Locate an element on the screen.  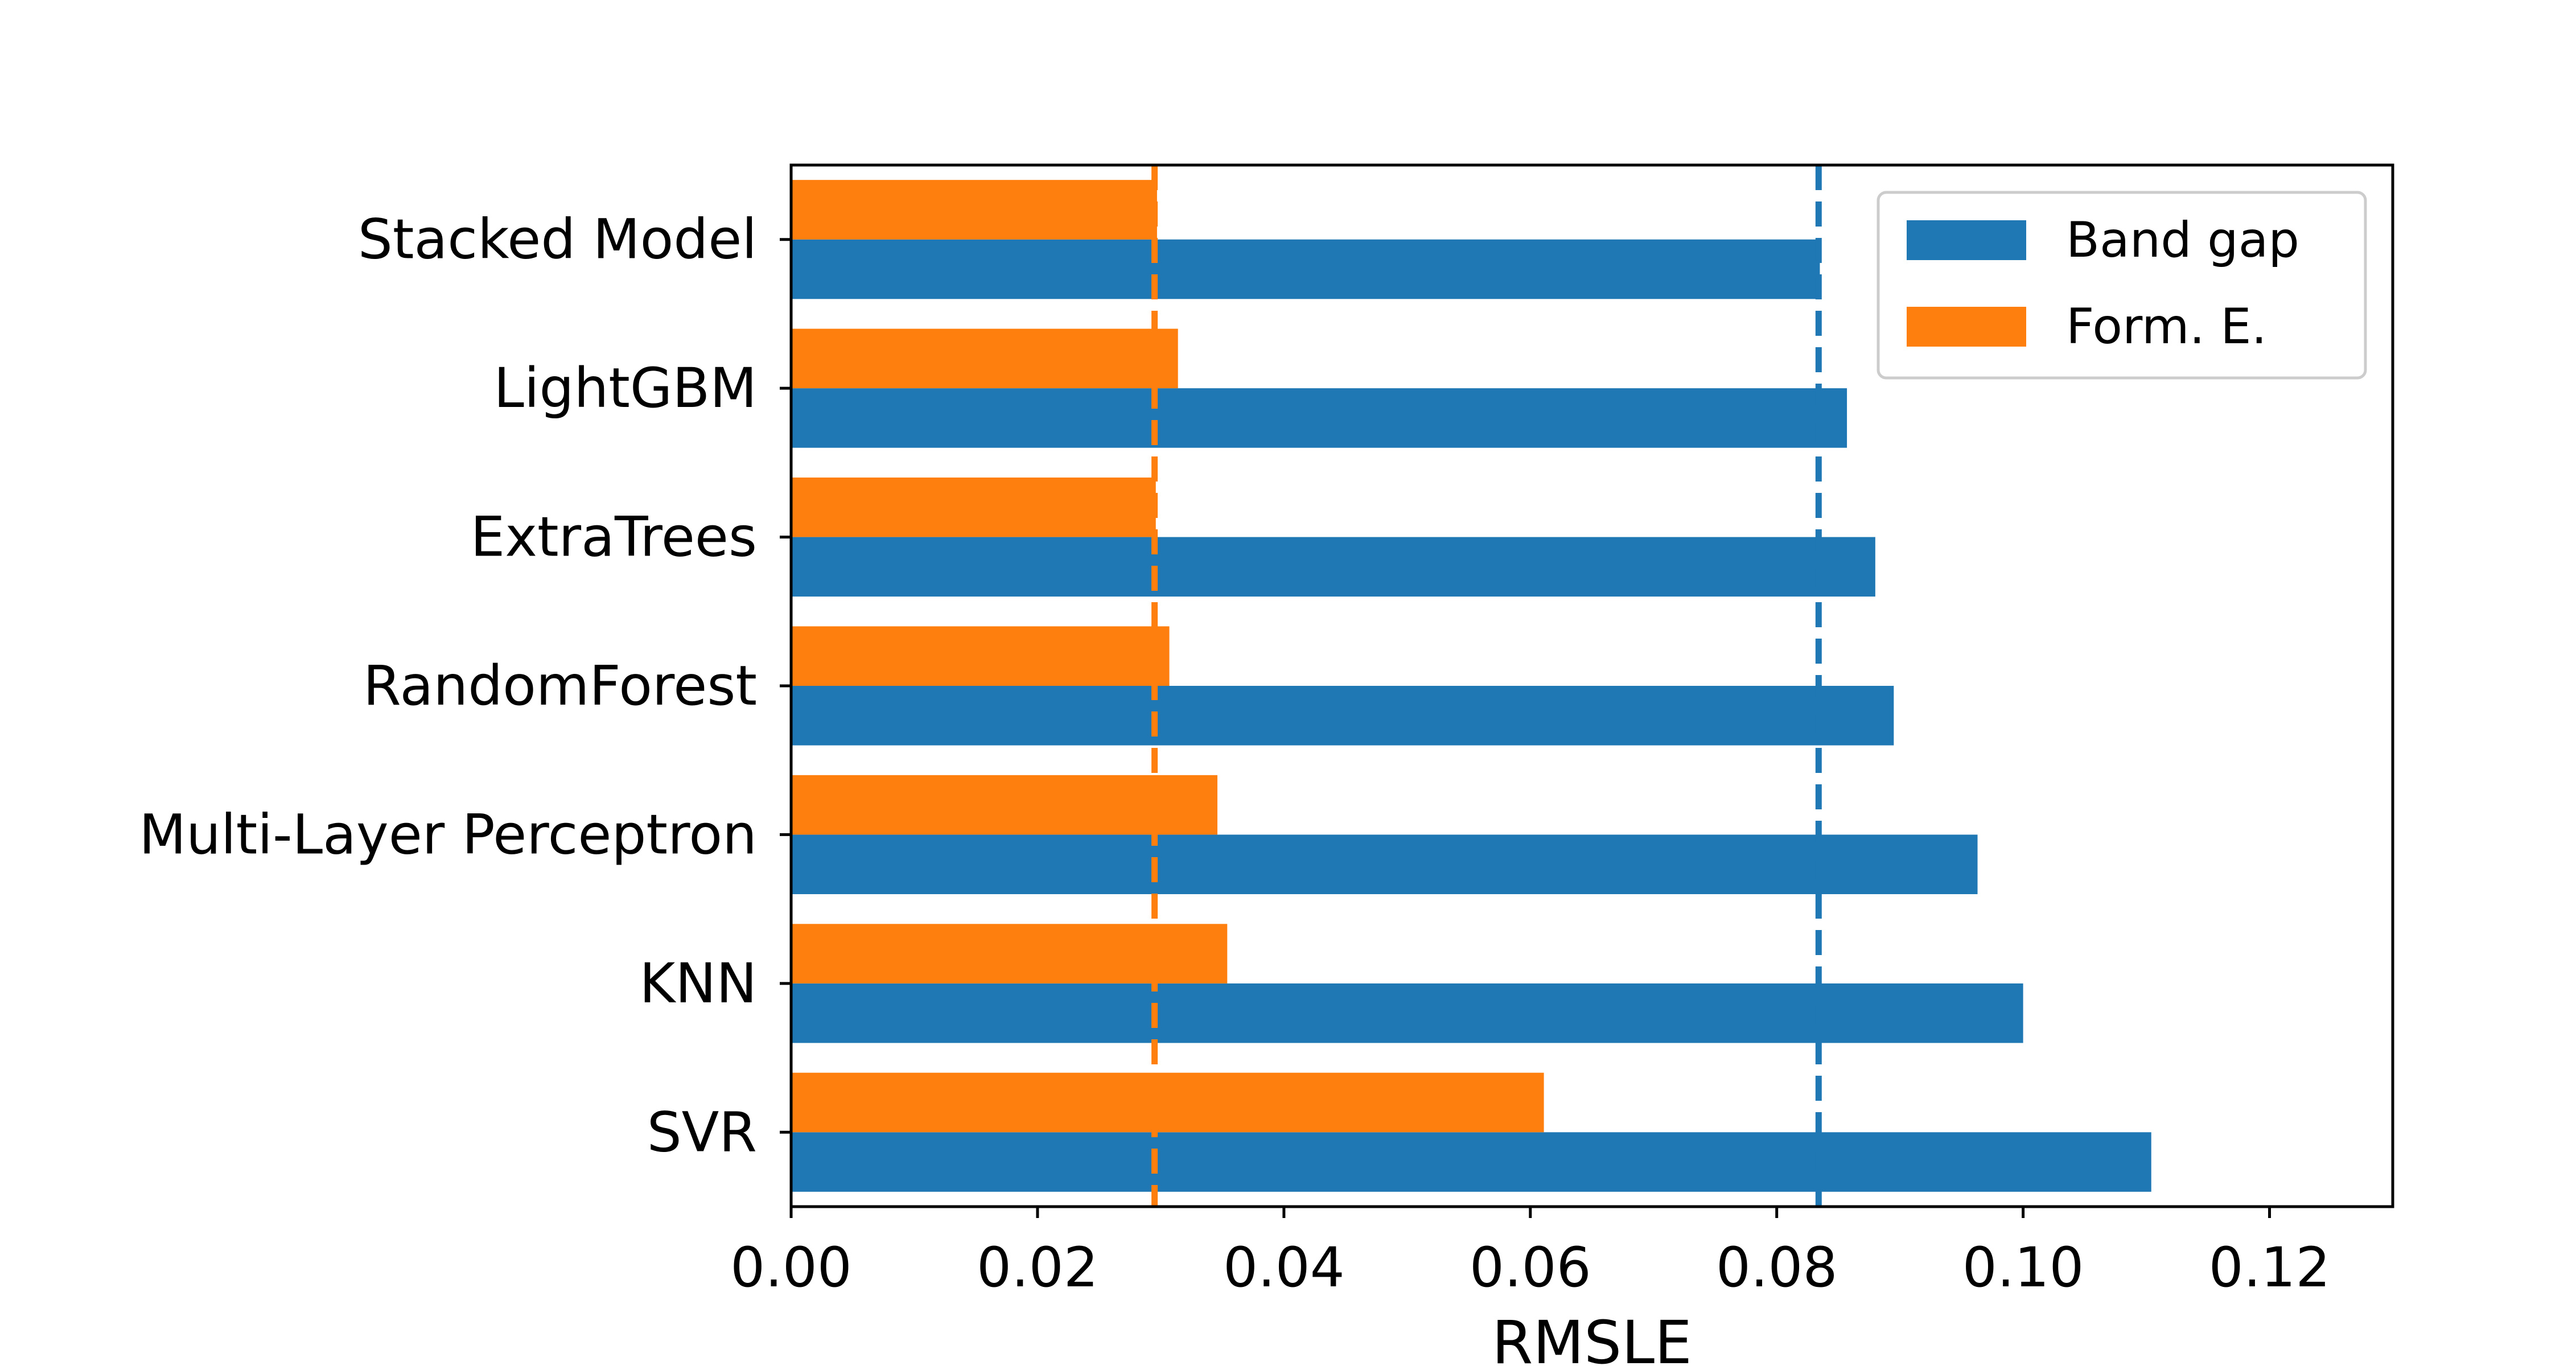
x-tick-label: 0.04 is located at coordinates (1284, 1268).